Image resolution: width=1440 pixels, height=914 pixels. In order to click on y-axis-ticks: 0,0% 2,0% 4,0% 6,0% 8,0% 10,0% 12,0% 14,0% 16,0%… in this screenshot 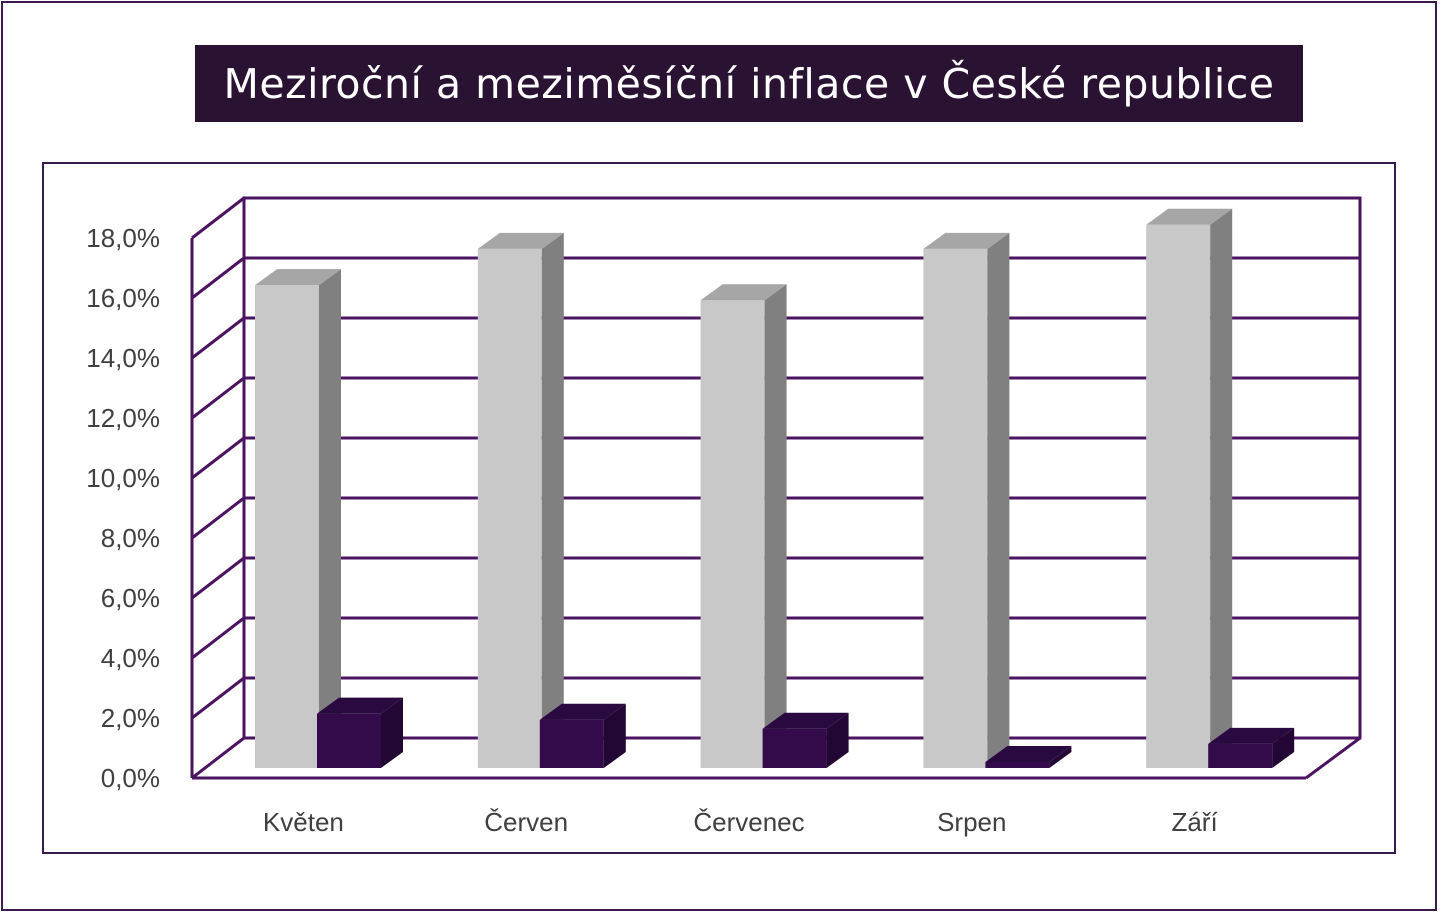, I will do `click(123, 508)`.